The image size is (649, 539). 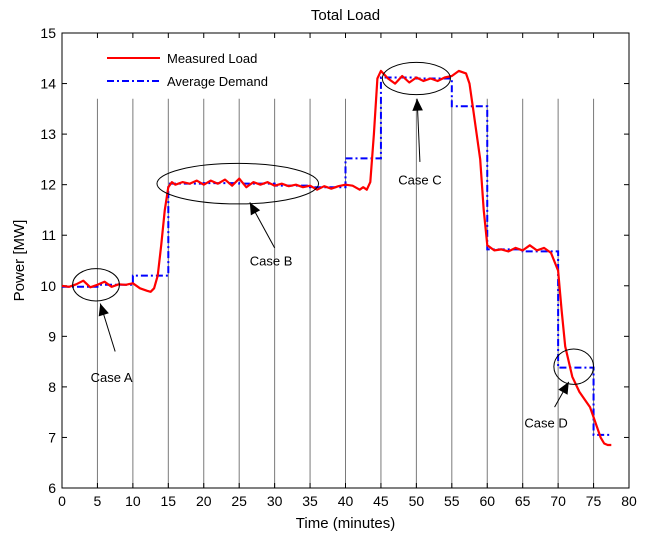 I want to click on y-tick-label: 6, so click(x=52, y=488).